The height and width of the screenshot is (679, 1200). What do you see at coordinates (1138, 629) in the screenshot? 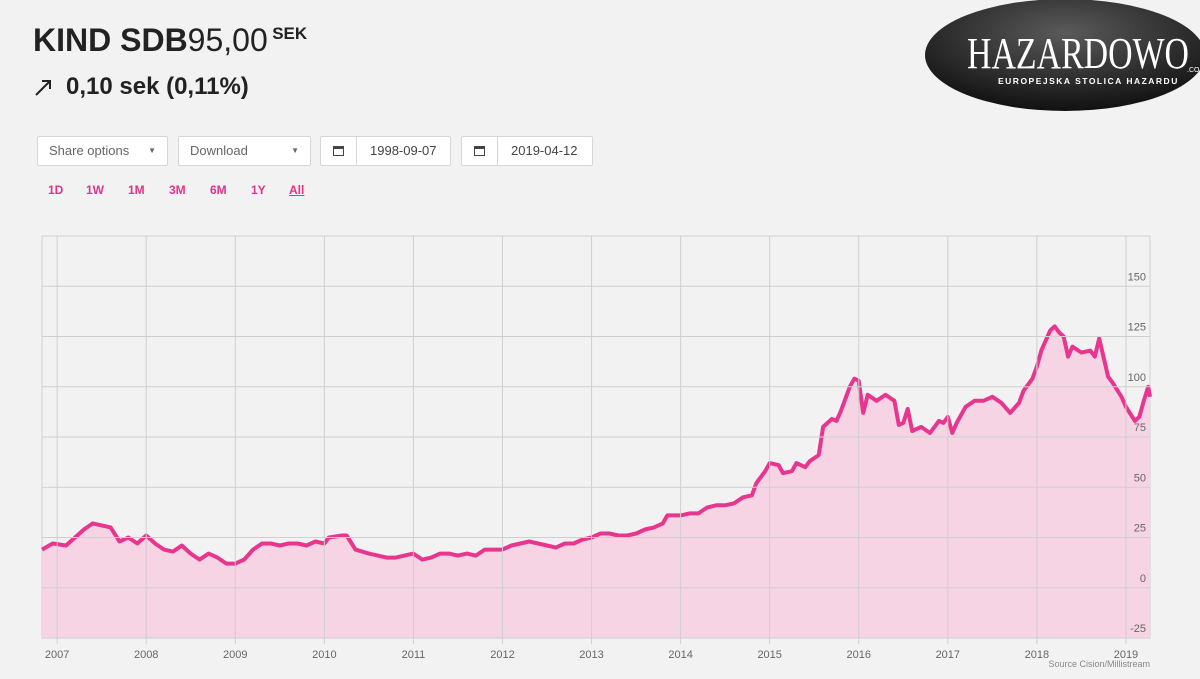
I see `y-tick-label: -25` at bounding box center [1138, 629].